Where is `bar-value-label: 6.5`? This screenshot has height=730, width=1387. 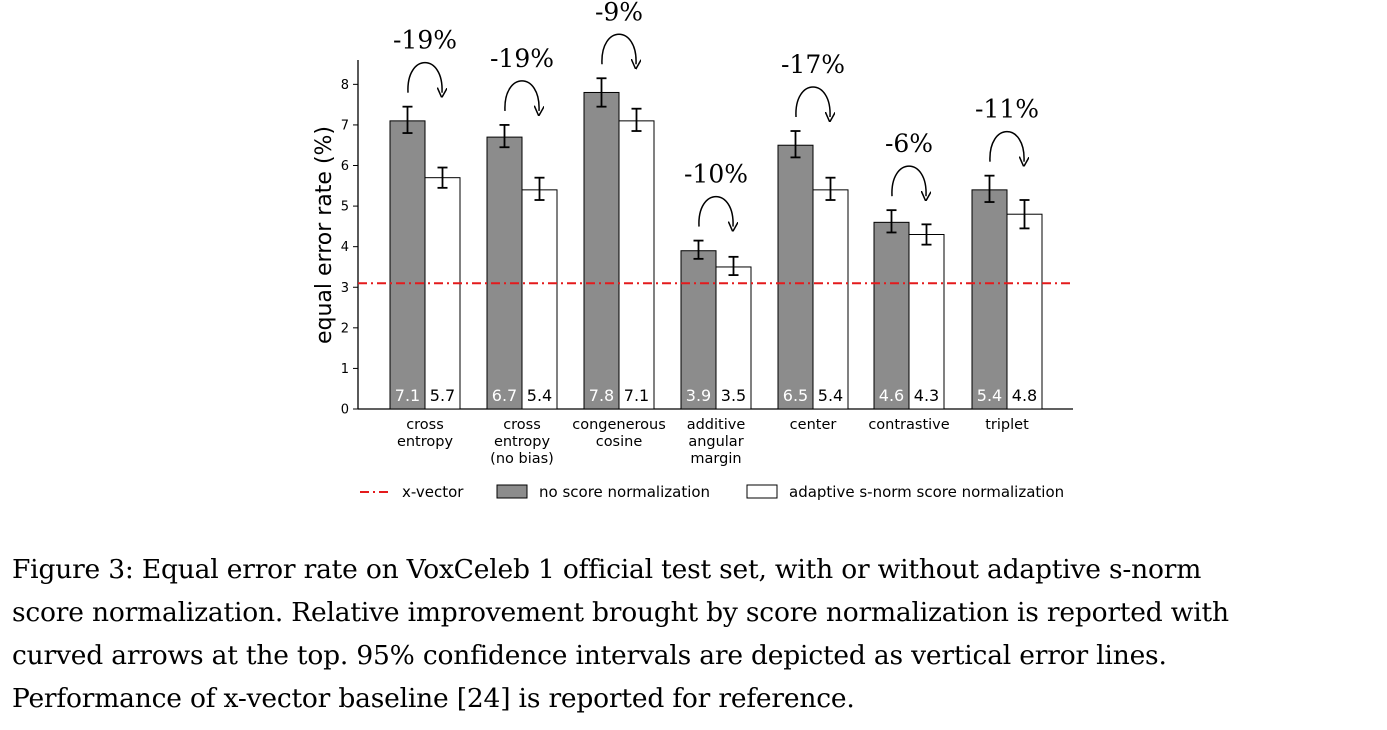
bar-value-label: 6.5 is located at coordinates (795, 395).